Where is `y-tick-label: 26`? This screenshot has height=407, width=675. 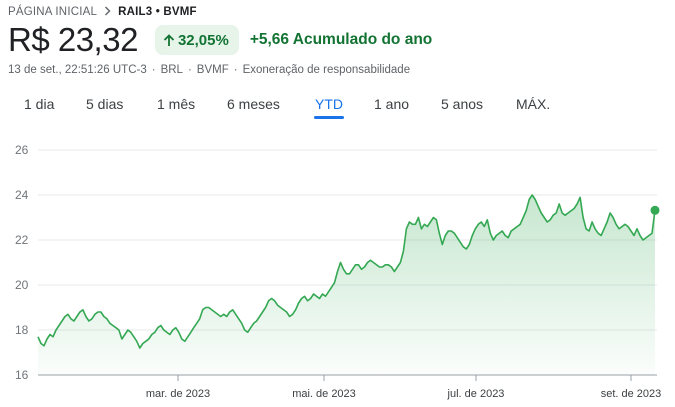 y-tick-label: 26 is located at coordinates (22, 150).